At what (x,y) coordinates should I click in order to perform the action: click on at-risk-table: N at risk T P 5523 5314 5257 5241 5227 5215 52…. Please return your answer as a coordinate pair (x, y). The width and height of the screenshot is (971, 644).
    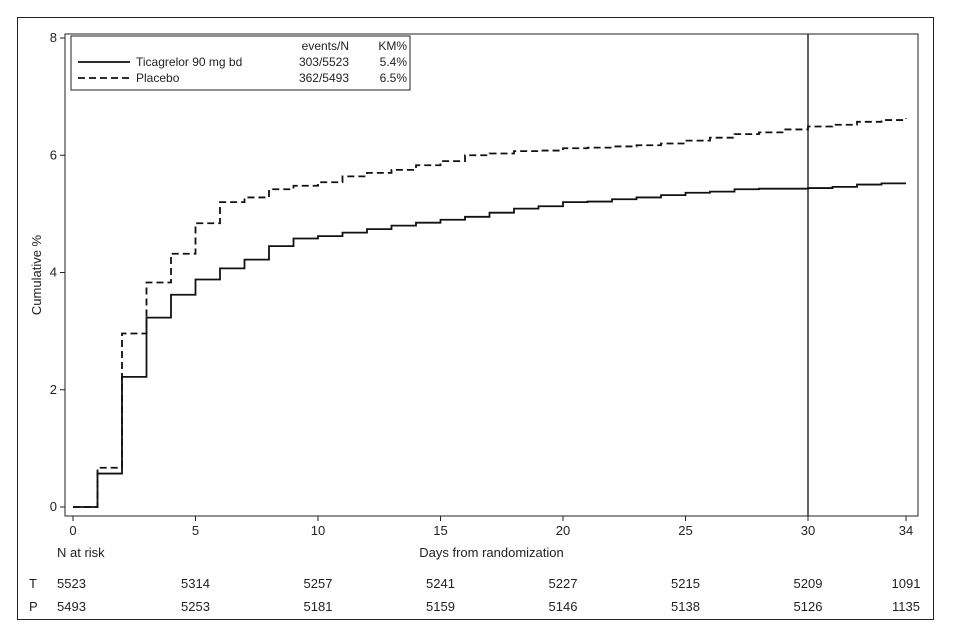
    Looking at the image, I should click on (474, 579).